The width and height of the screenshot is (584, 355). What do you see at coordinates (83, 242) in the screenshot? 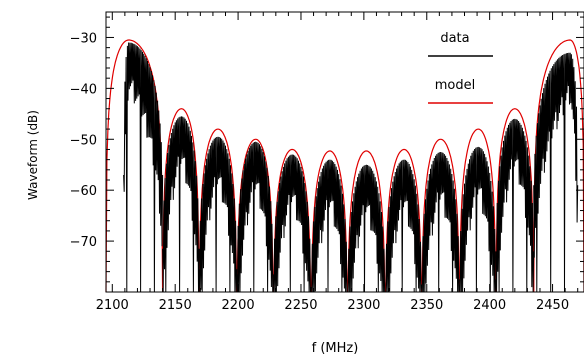
I see `y-tick-label: −70` at bounding box center [83, 242].